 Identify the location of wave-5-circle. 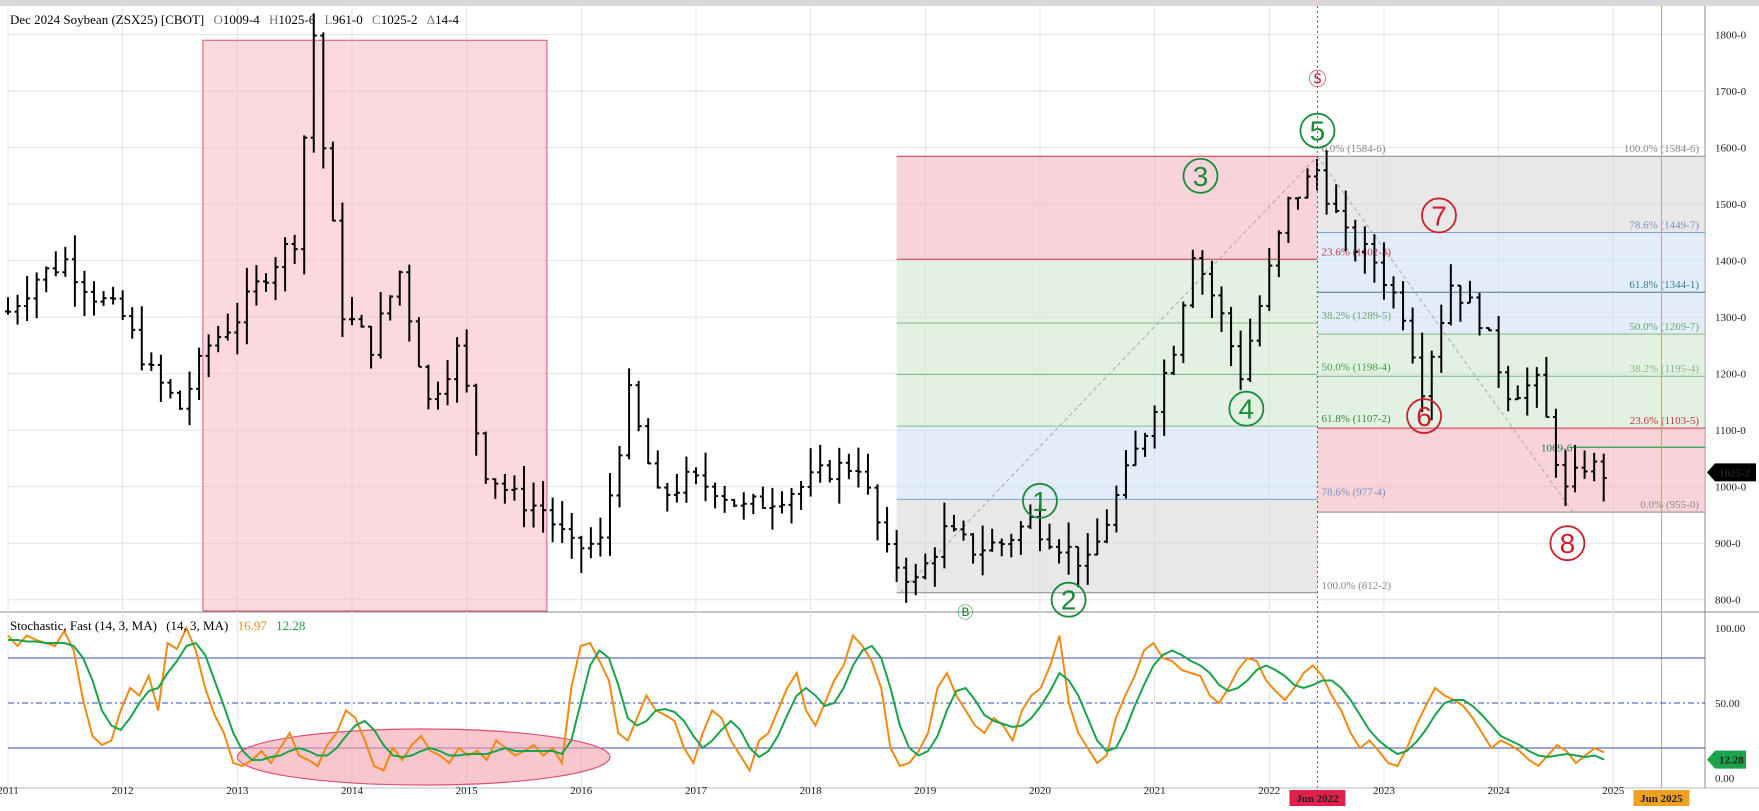
(1317, 130).